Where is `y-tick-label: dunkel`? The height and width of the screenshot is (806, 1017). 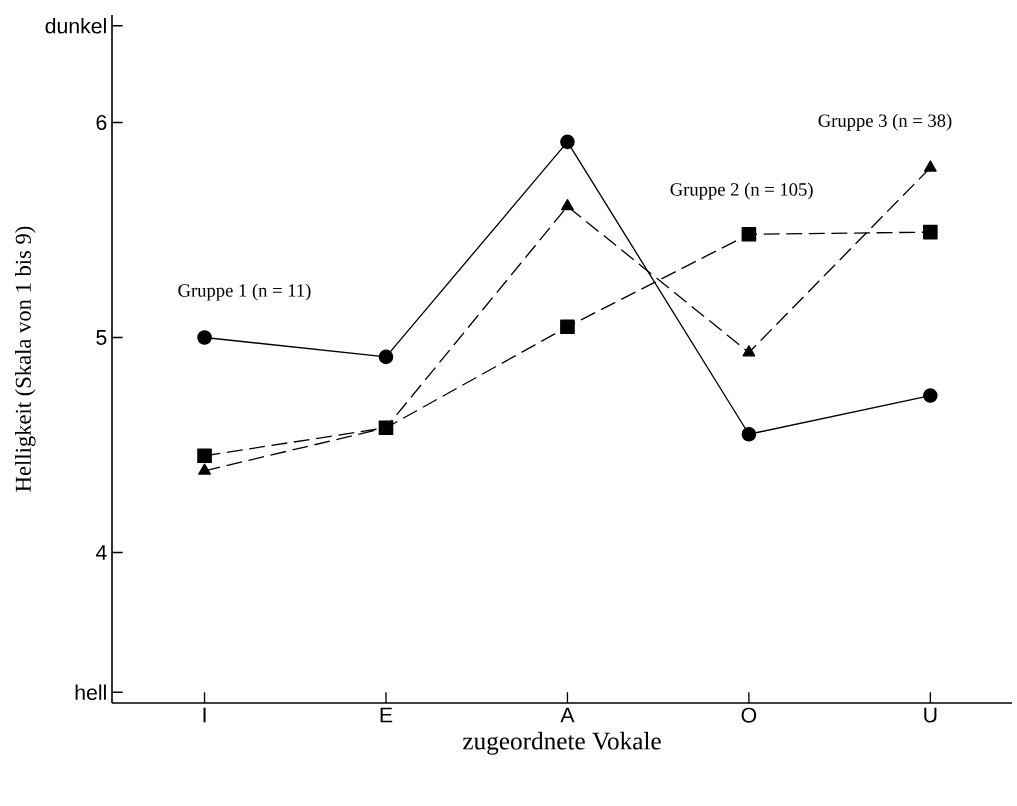 y-tick-label: dunkel is located at coordinates (75, 25).